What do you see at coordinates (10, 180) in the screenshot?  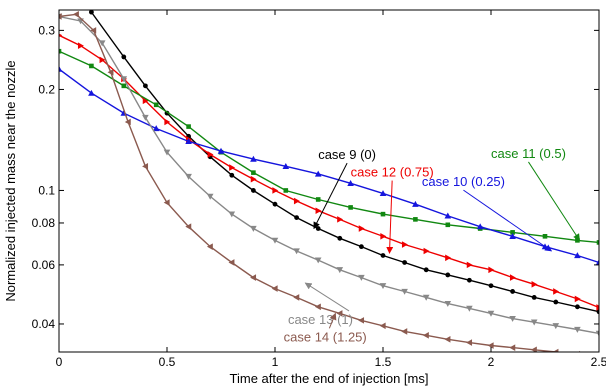 I see `y-axis-title: Normalized injected mass near the nozzle` at bounding box center [10, 180].